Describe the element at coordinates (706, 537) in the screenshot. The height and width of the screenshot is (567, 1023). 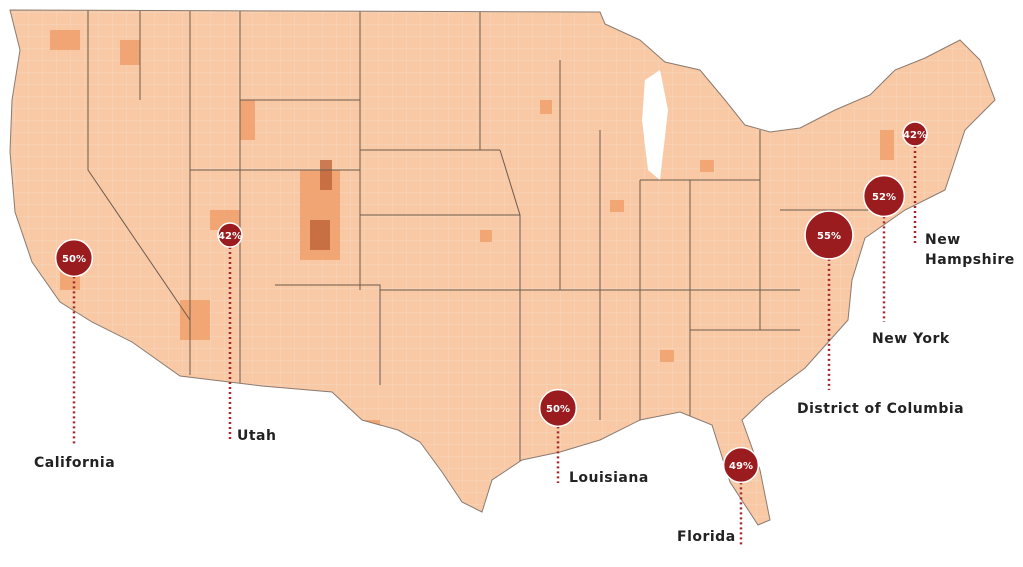
I see `state-label: Florida` at that location.